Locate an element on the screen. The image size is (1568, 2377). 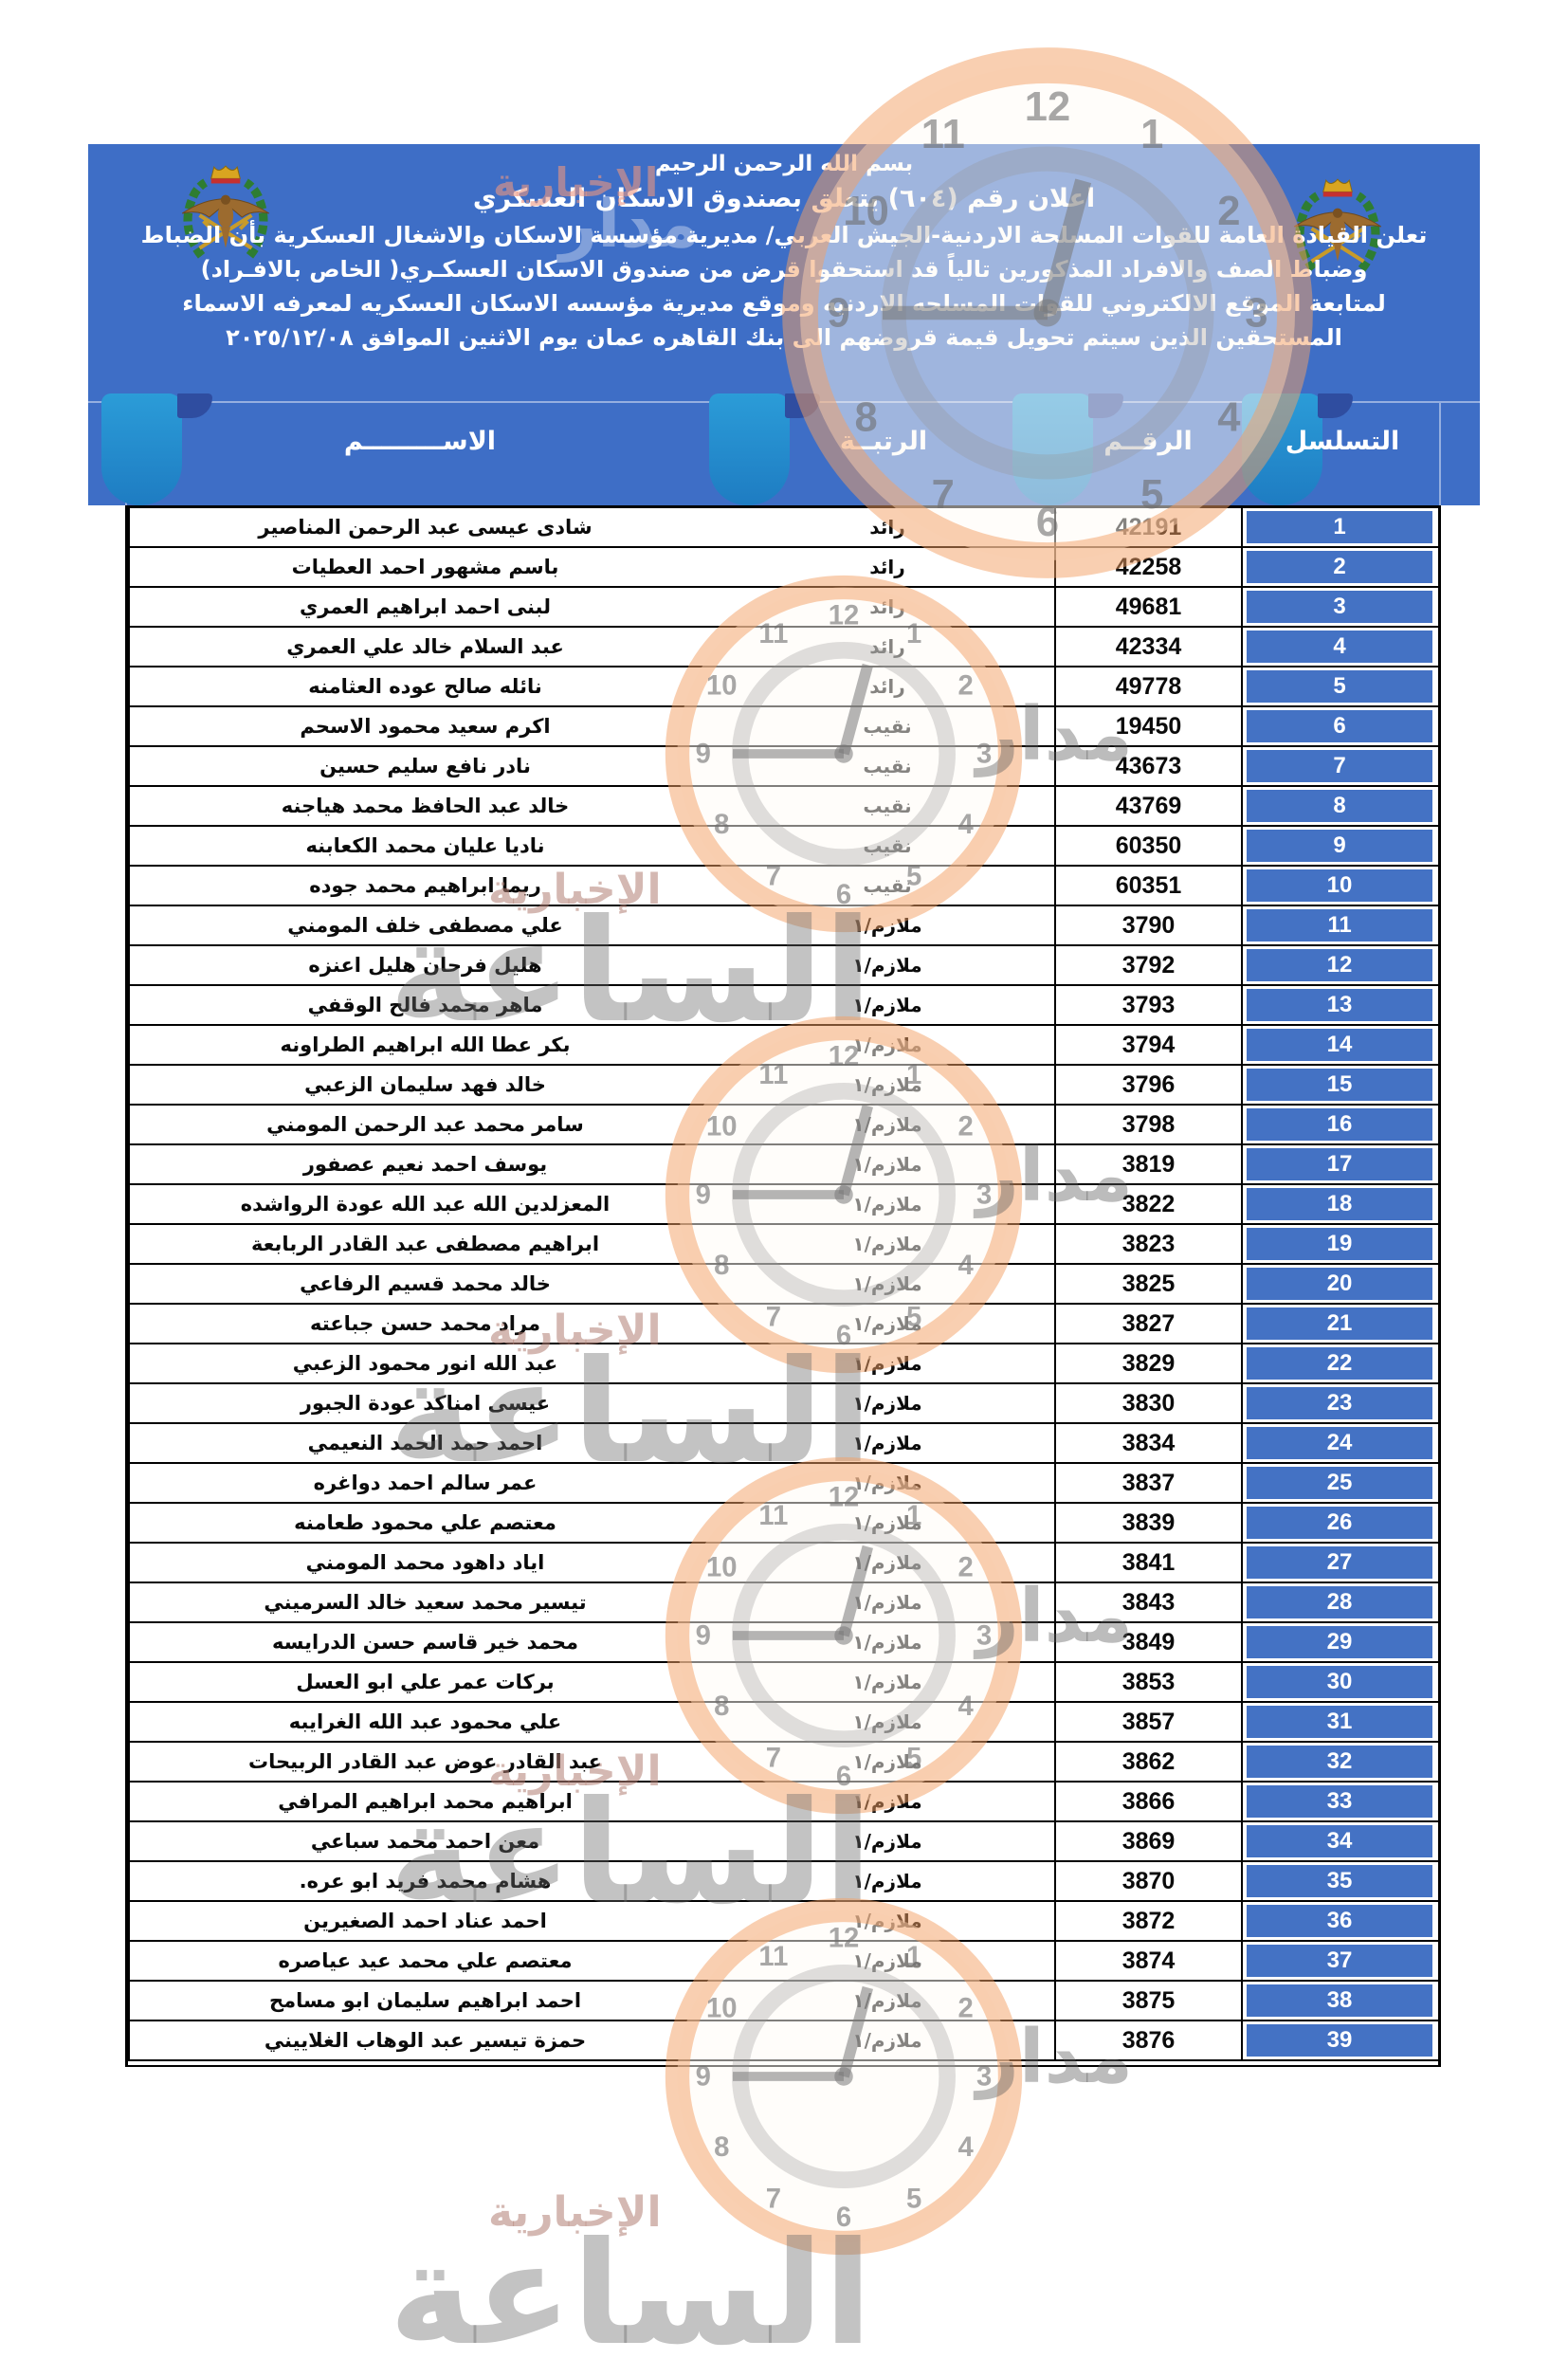
number-cell: 3872 is located at coordinates (1148, 1921).